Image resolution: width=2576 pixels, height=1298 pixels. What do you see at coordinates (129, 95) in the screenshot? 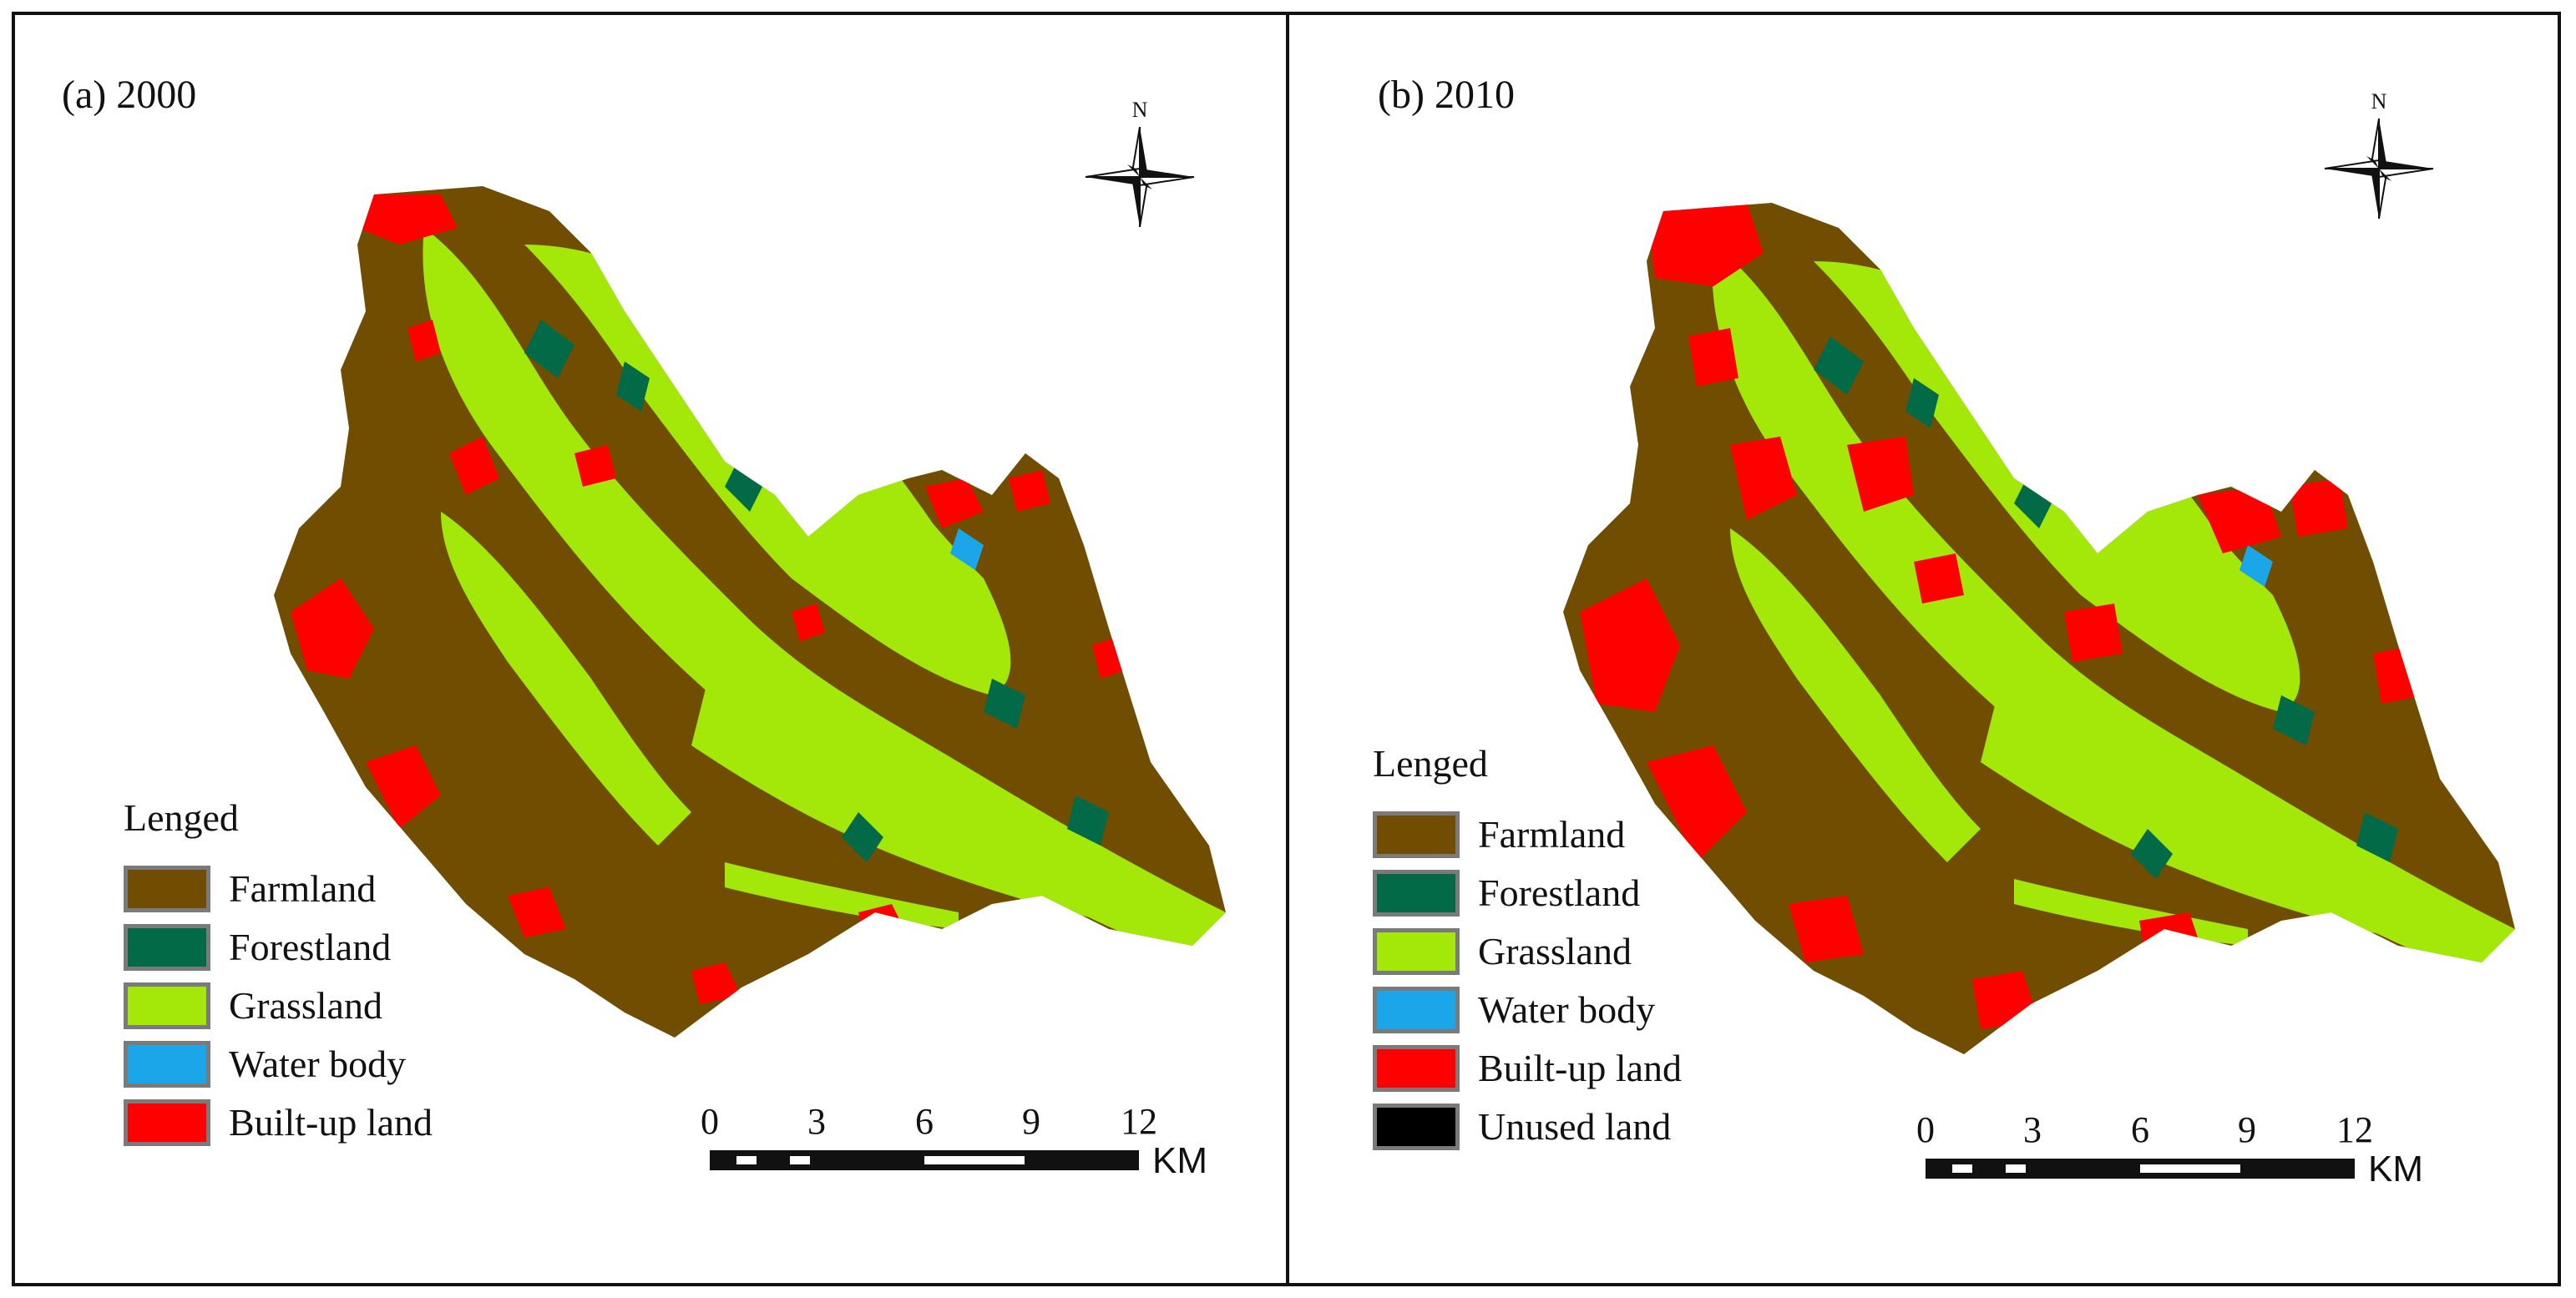
I see `panel-title: (a) 2000` at bounding box center [129, 95].